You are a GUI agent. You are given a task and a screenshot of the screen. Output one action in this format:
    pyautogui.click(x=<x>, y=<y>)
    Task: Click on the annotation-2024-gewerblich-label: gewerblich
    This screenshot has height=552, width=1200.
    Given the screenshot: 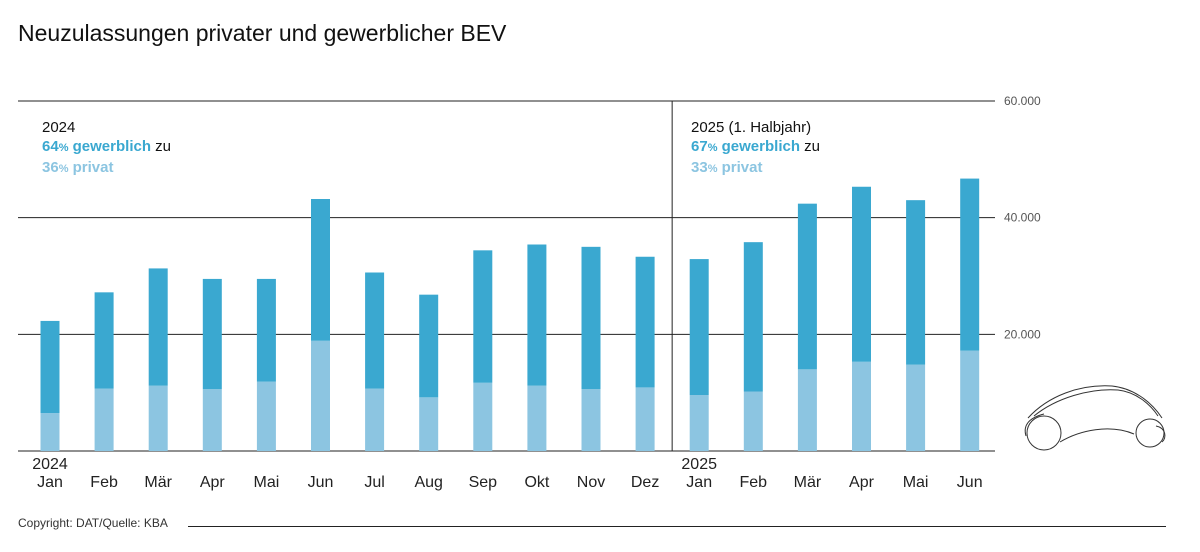 What is the action you would take?
    pyautogui.click(x=109, y=146)
    